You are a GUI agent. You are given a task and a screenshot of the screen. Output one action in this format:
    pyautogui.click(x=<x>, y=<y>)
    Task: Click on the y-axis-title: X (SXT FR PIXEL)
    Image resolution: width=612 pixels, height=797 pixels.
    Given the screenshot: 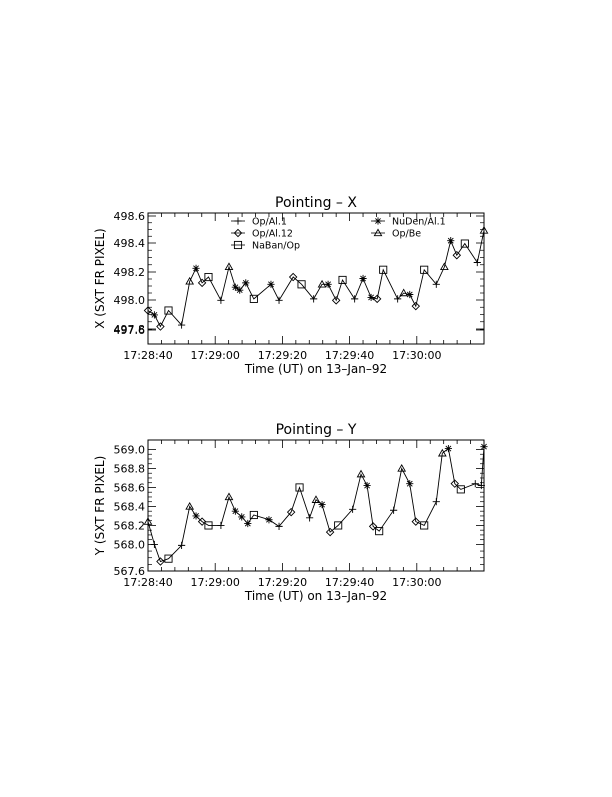 What is the action you would take?
    pyautogui.click(x=100, y=278)
    